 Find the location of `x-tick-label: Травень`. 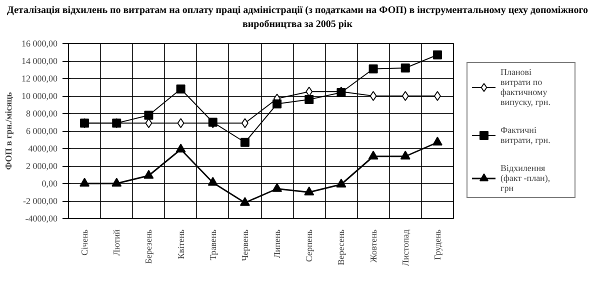

x-tick-label: Травень is located at coordinates (213, 244).